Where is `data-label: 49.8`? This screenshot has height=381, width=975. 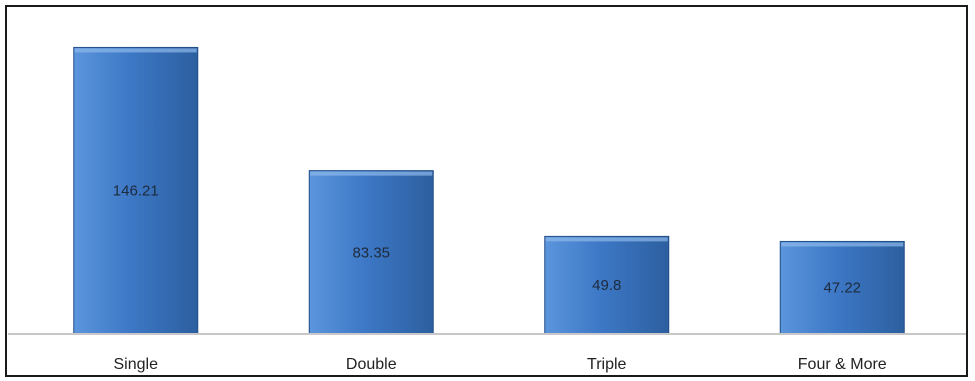 data-label: 49.8 is located at coordinates (606, 285).